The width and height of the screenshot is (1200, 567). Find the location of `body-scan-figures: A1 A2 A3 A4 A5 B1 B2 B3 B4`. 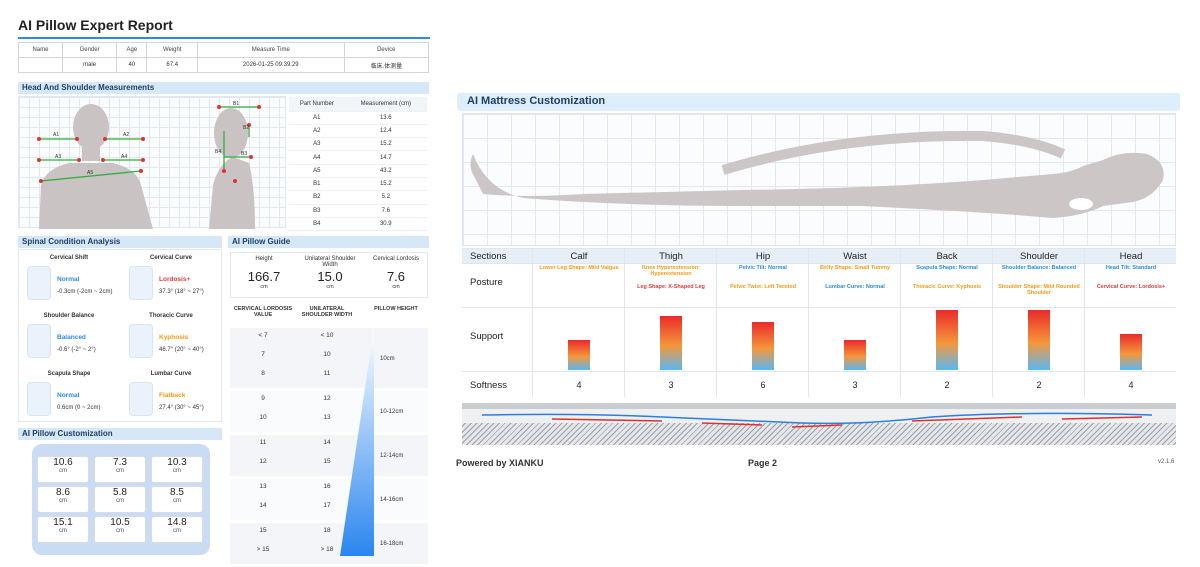

body-scan-figures: A1 A2 A3 A4 A5 B1 B2 B3 B4 is located at coordinates (149, 165).